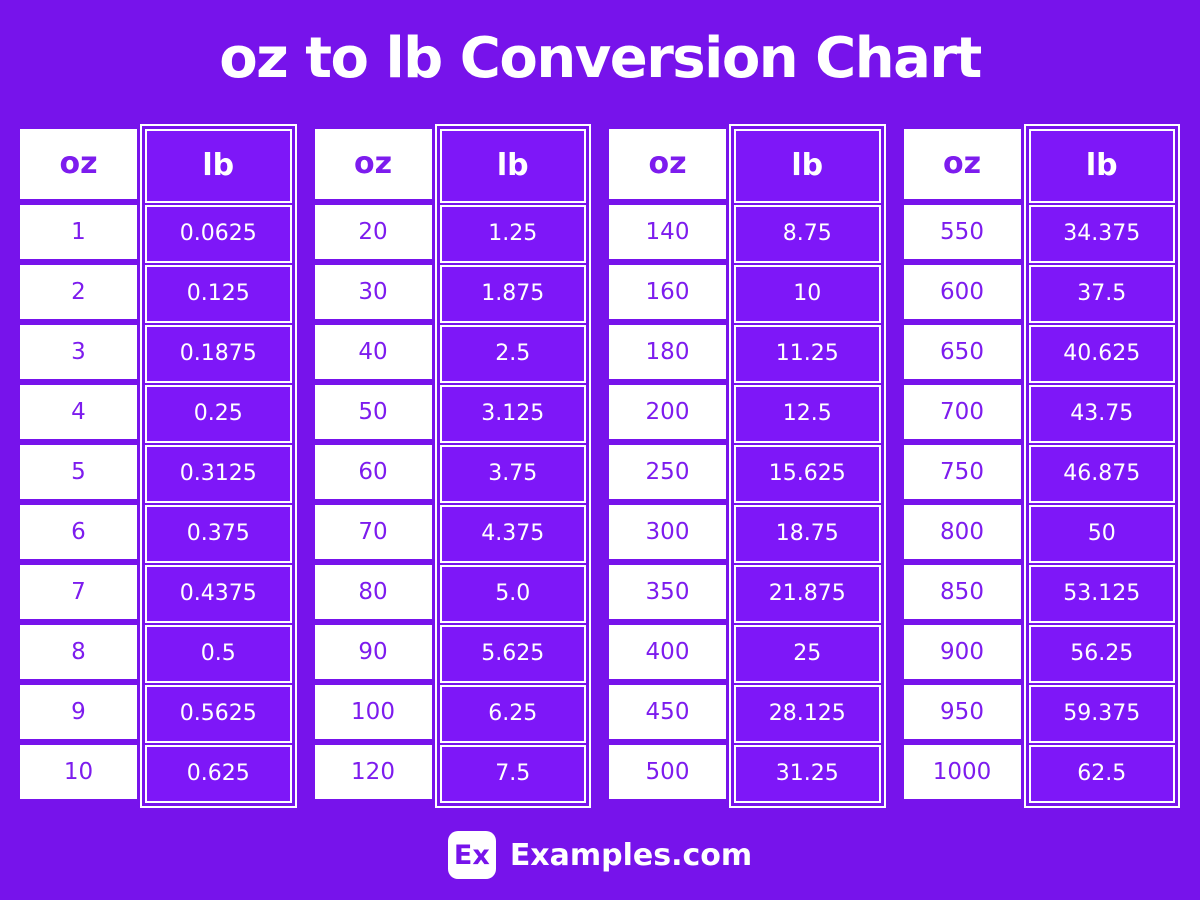 The width and height of the screenshot is (1200, 900). What do you see at coordinates (962, 592) in the screenshot?
I see `oz-value-cell: 850` at bounding box center [962, 592].